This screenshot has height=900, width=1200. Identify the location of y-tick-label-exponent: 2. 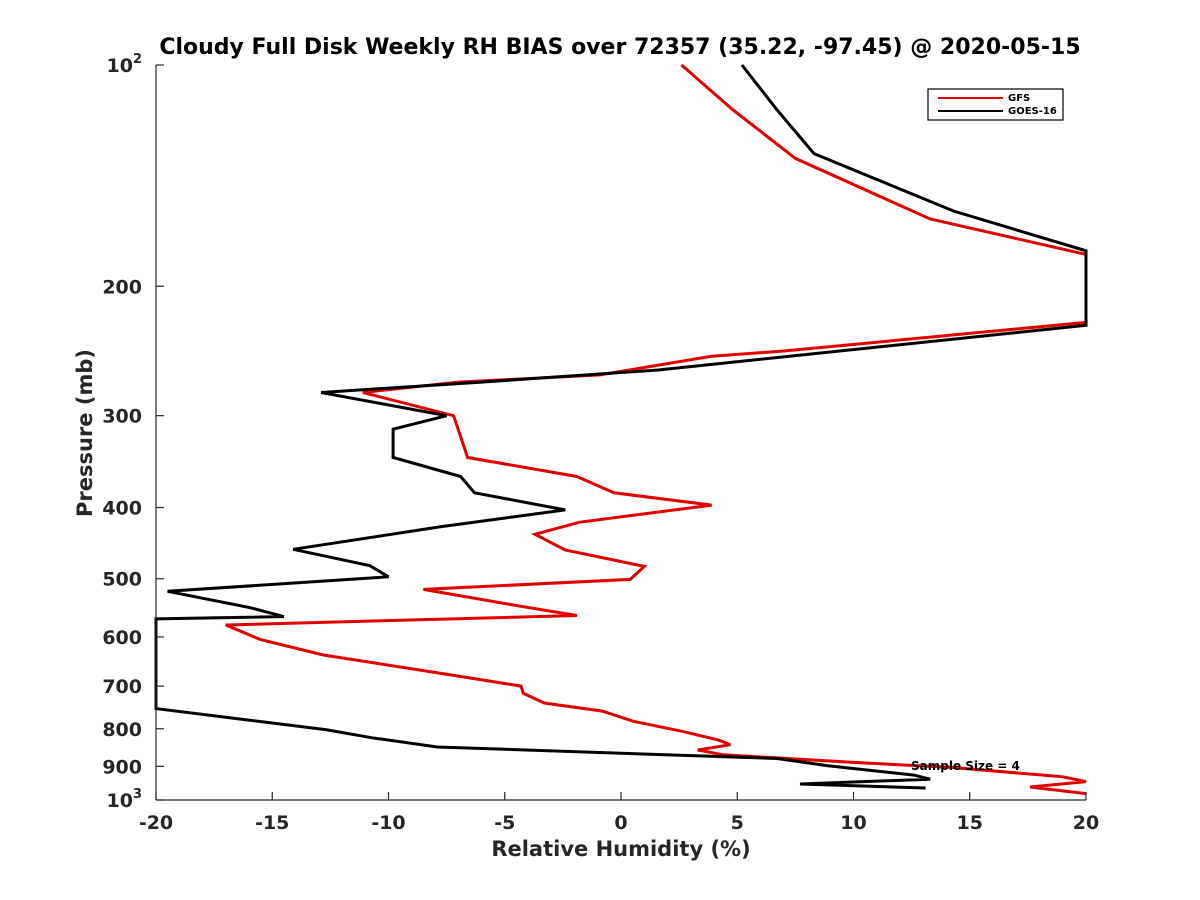
(137, 59).